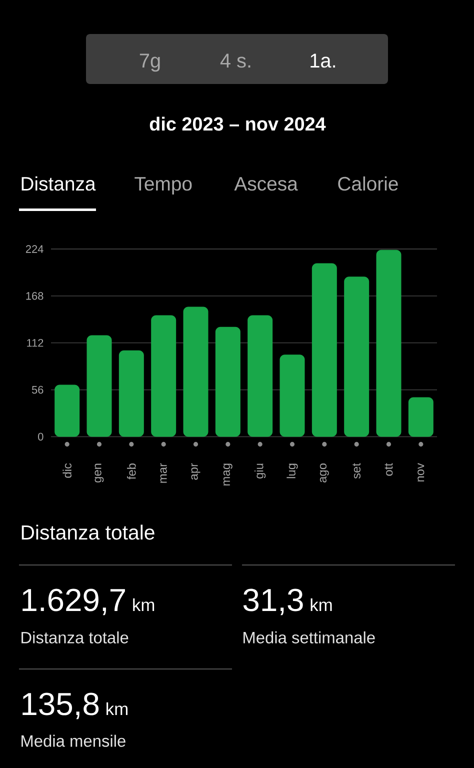  Describe the element at coordinates (227, 475) in the screenshot. I see `x-tick-label: mag` at that location.